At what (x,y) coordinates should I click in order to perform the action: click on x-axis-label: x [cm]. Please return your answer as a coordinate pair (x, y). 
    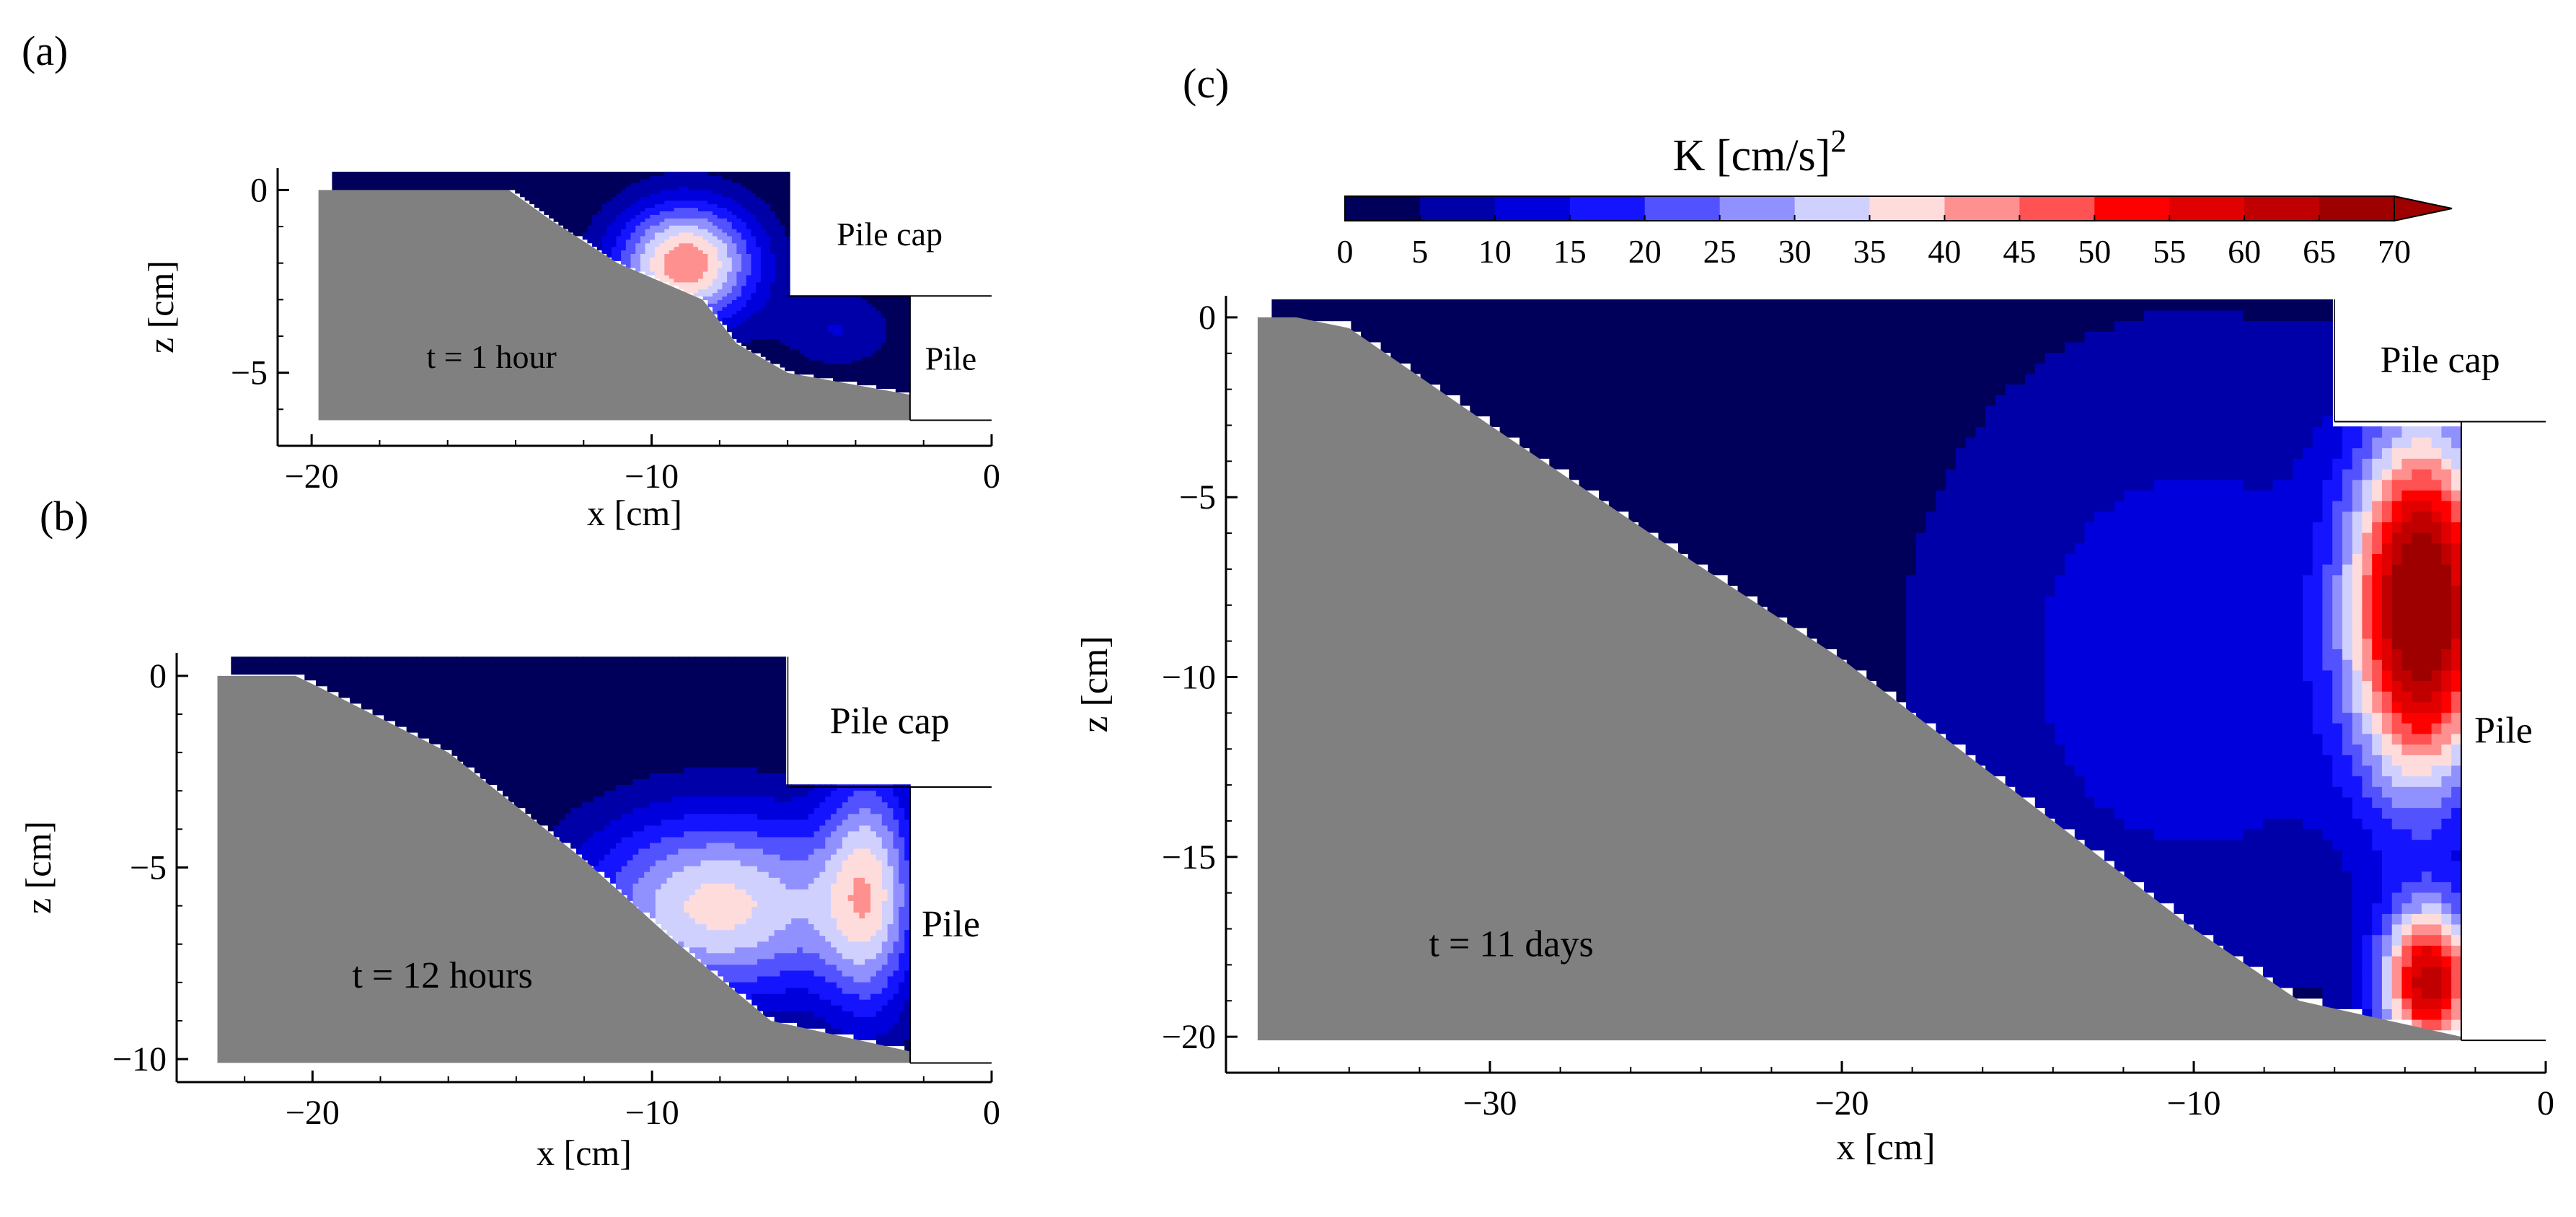
    Looking at the image, I should click on (634, 513).